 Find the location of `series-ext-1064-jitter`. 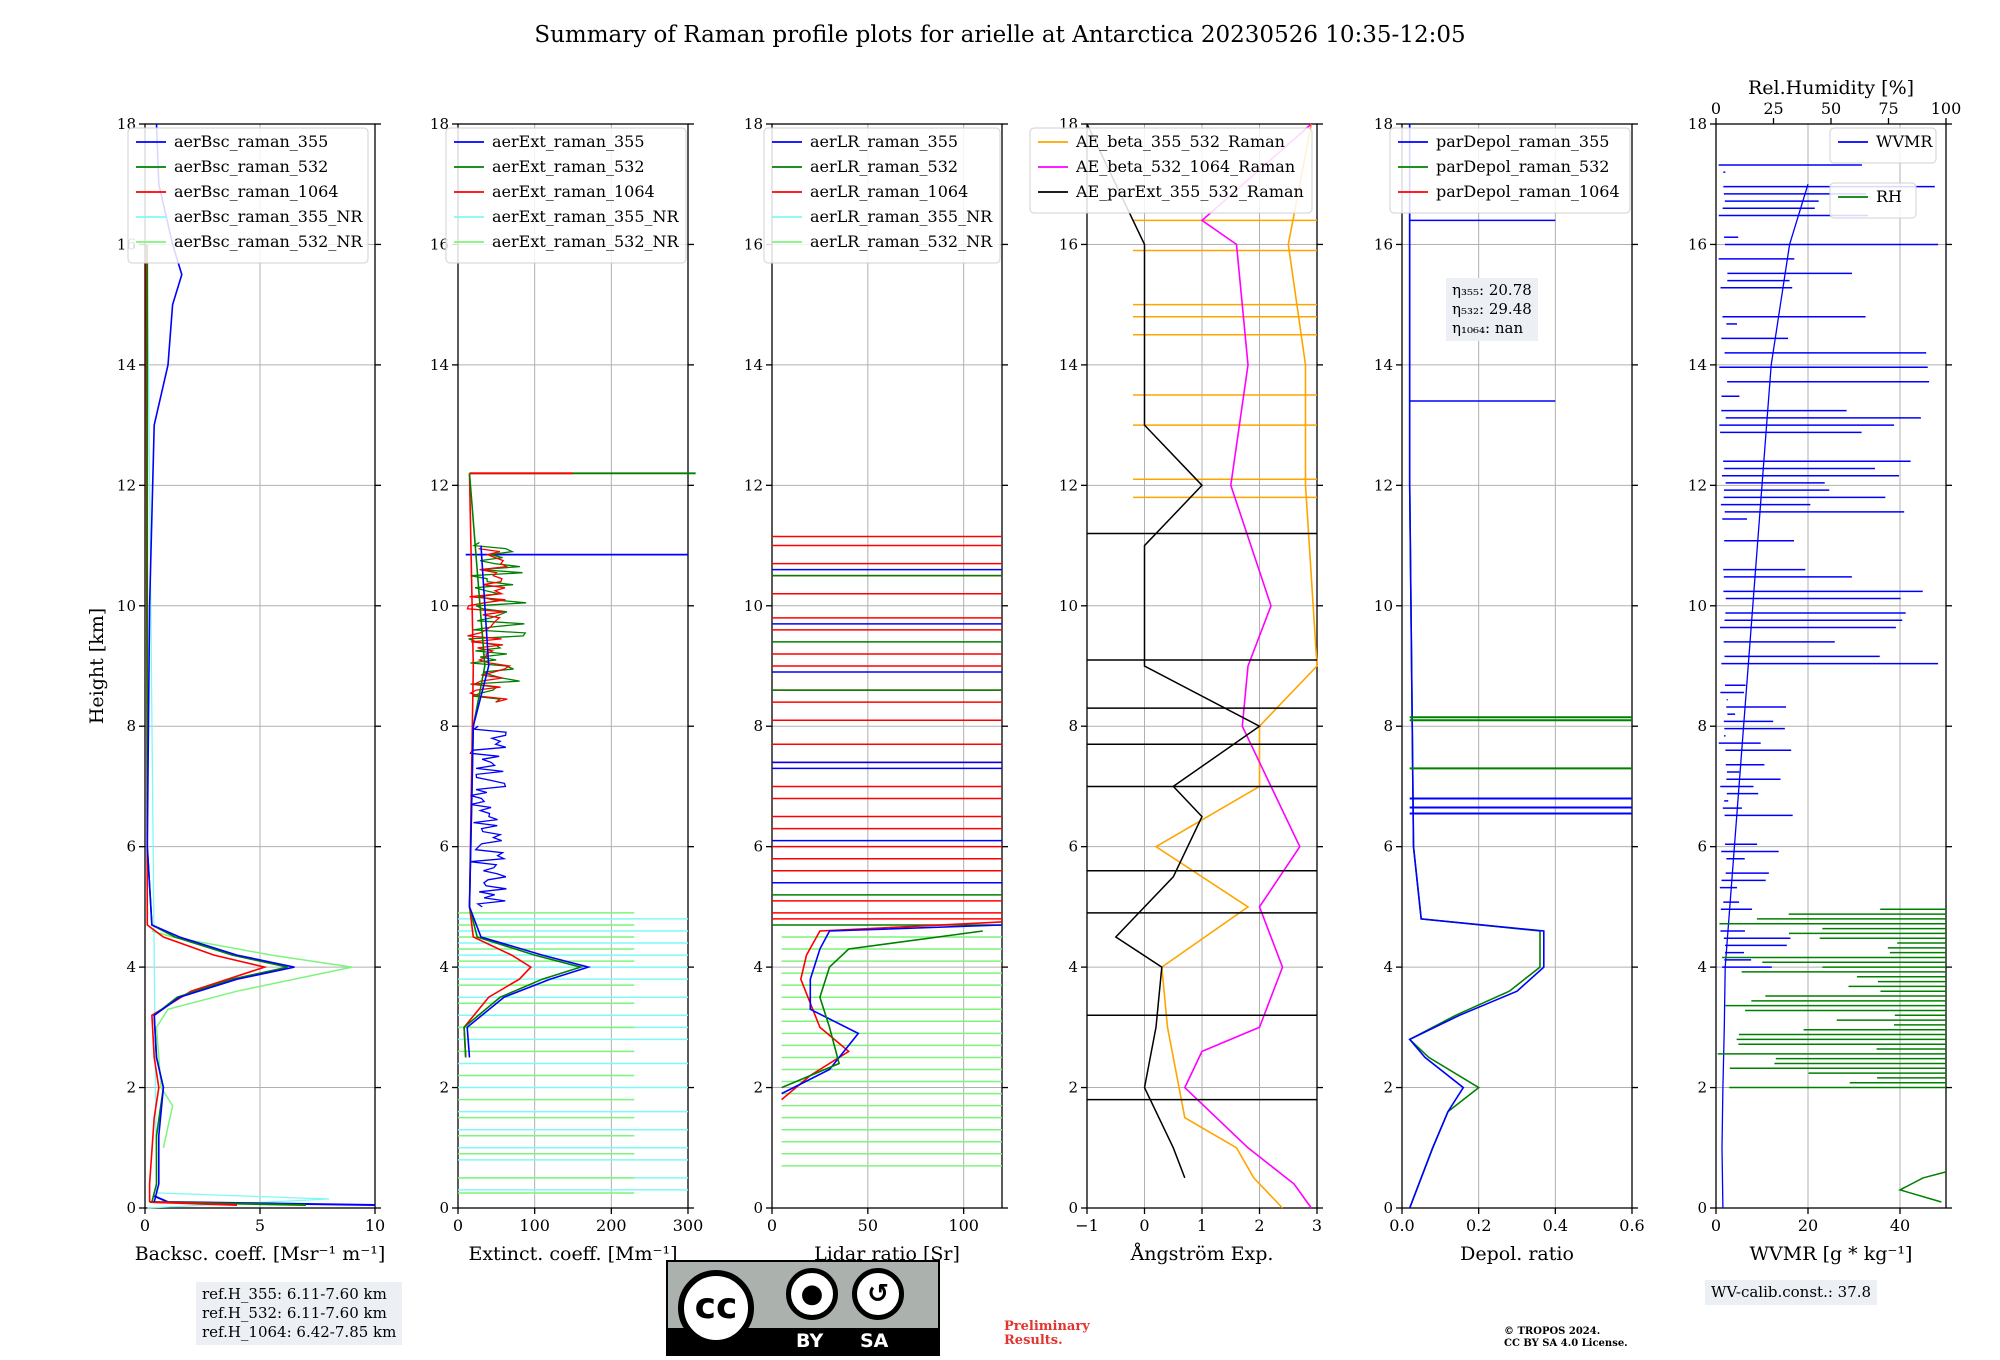

series-ext-1064-jitter is located at coordinates (489, 625).